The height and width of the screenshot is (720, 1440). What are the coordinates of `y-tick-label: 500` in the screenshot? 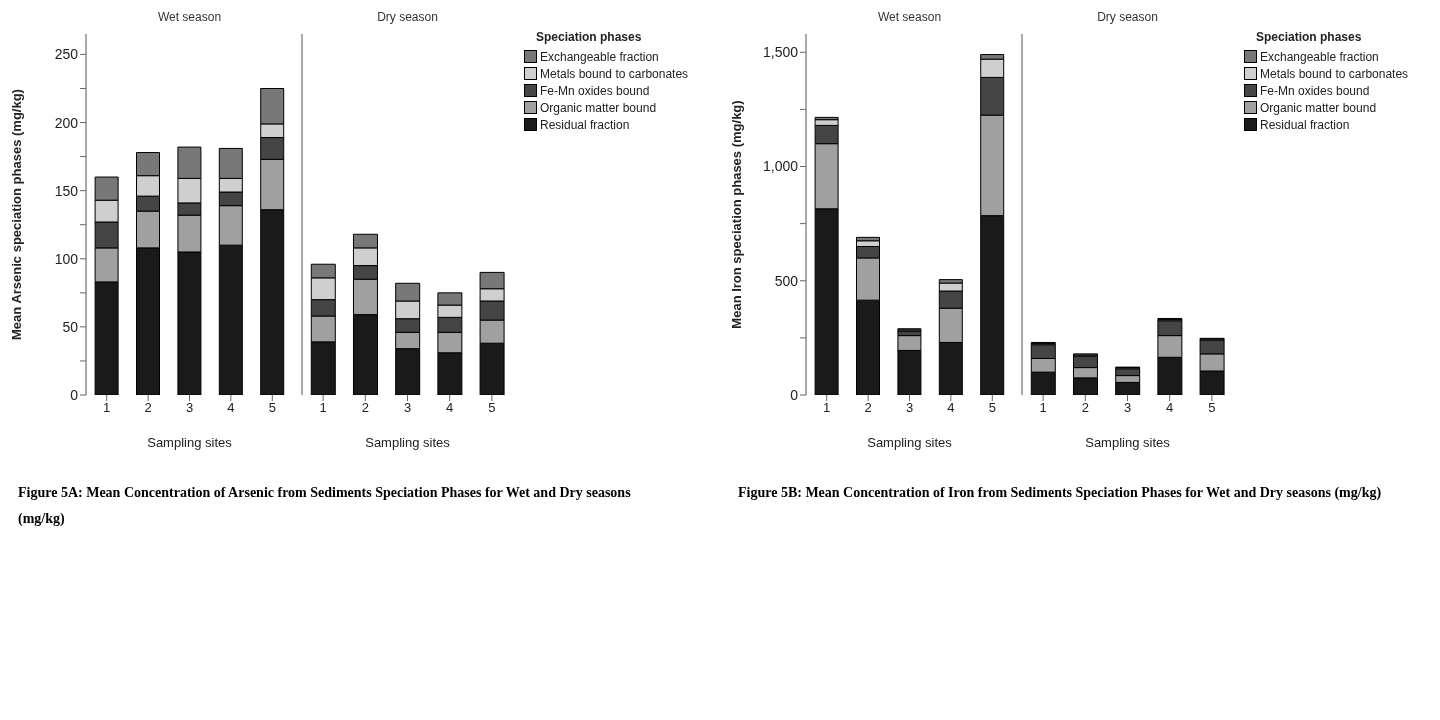 It's located at (786, 280).